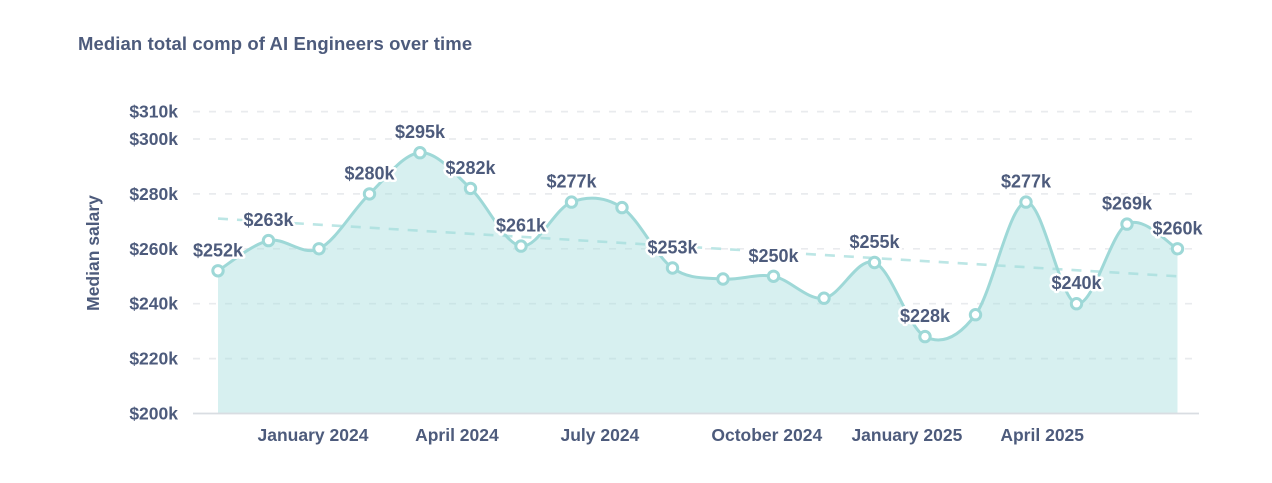  I want to click on data-point-label: $250k, so click(773, 256).